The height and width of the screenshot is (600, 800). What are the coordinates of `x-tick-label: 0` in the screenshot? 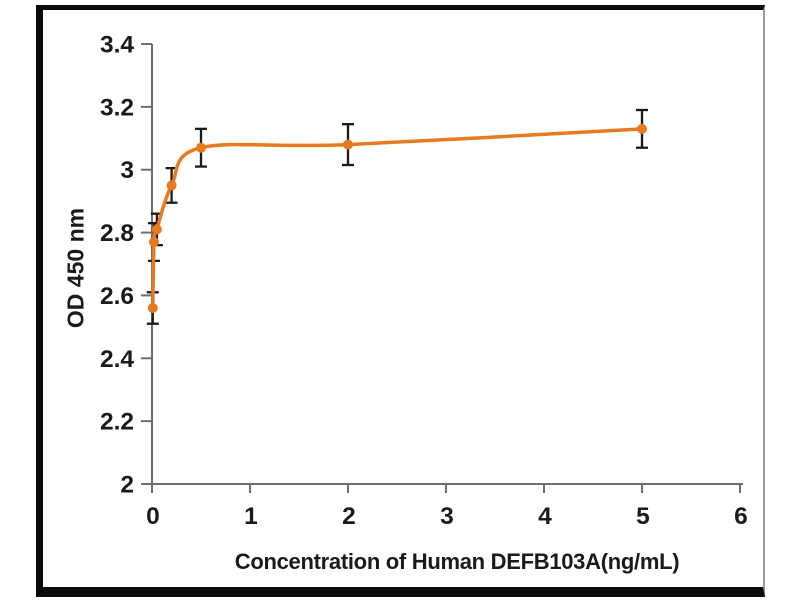 It's located at (153, 516).